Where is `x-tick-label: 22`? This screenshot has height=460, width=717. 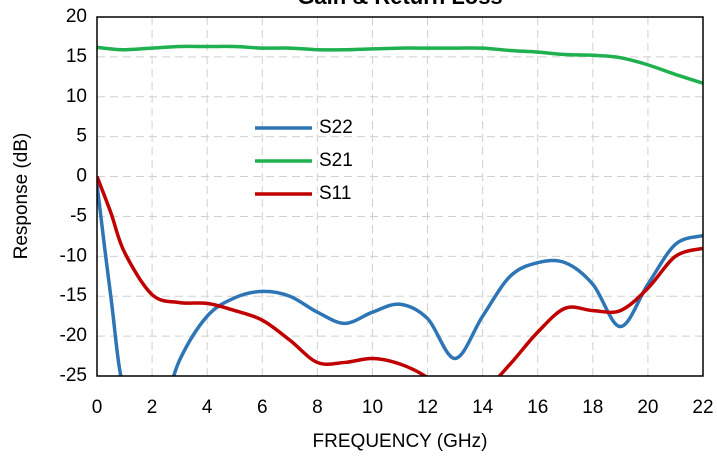 x-tick-label: 22 is located at coordinates (702, 407).